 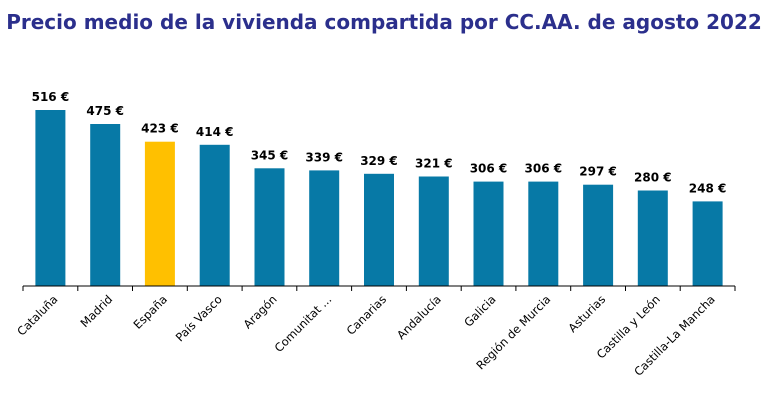 What do you see at coordinates (586, 313) in the screenshot?
I see `category-label-10: Asturias` at bounding box center [586, 313].